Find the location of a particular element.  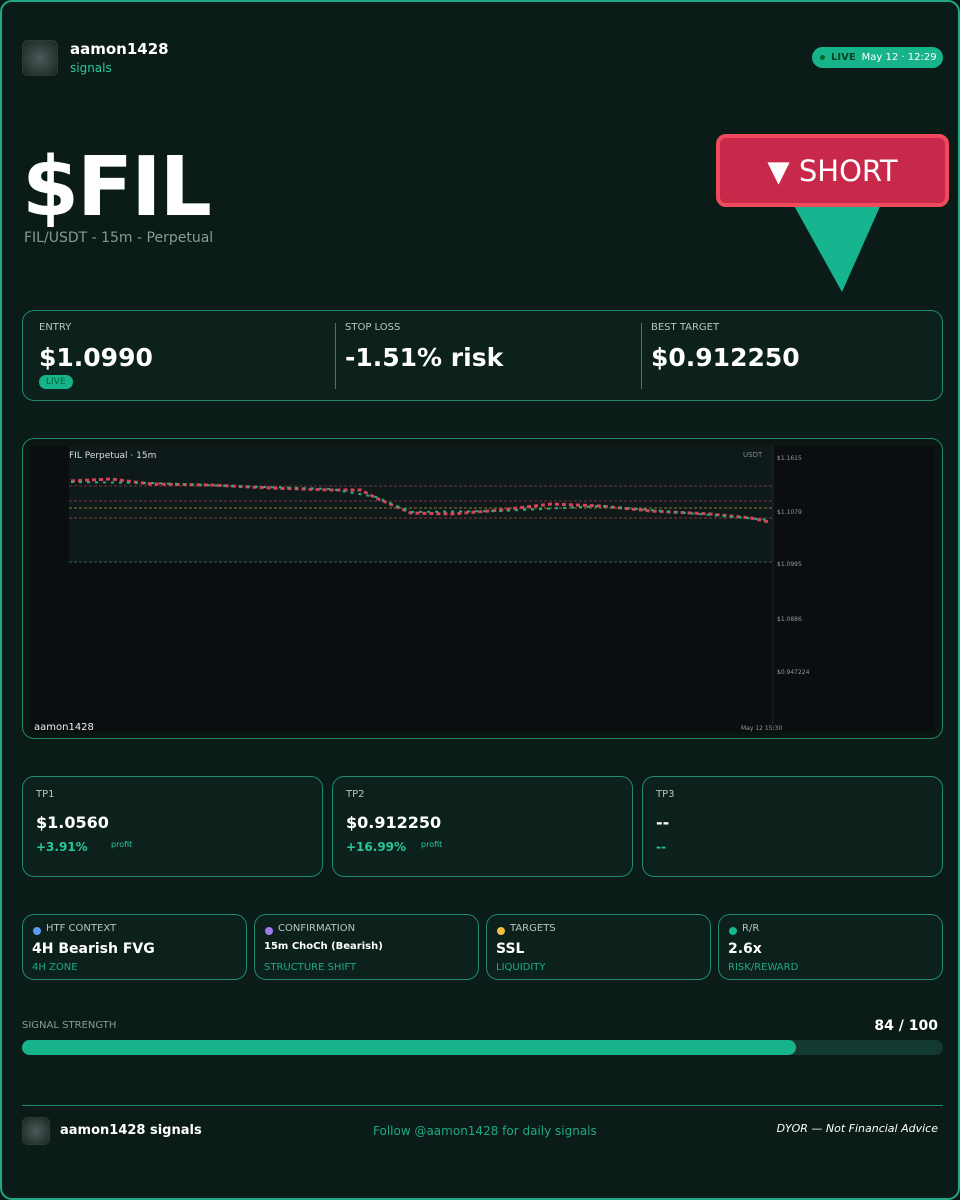

stat-value: $0.912250 is located at coordinates (725, 357).